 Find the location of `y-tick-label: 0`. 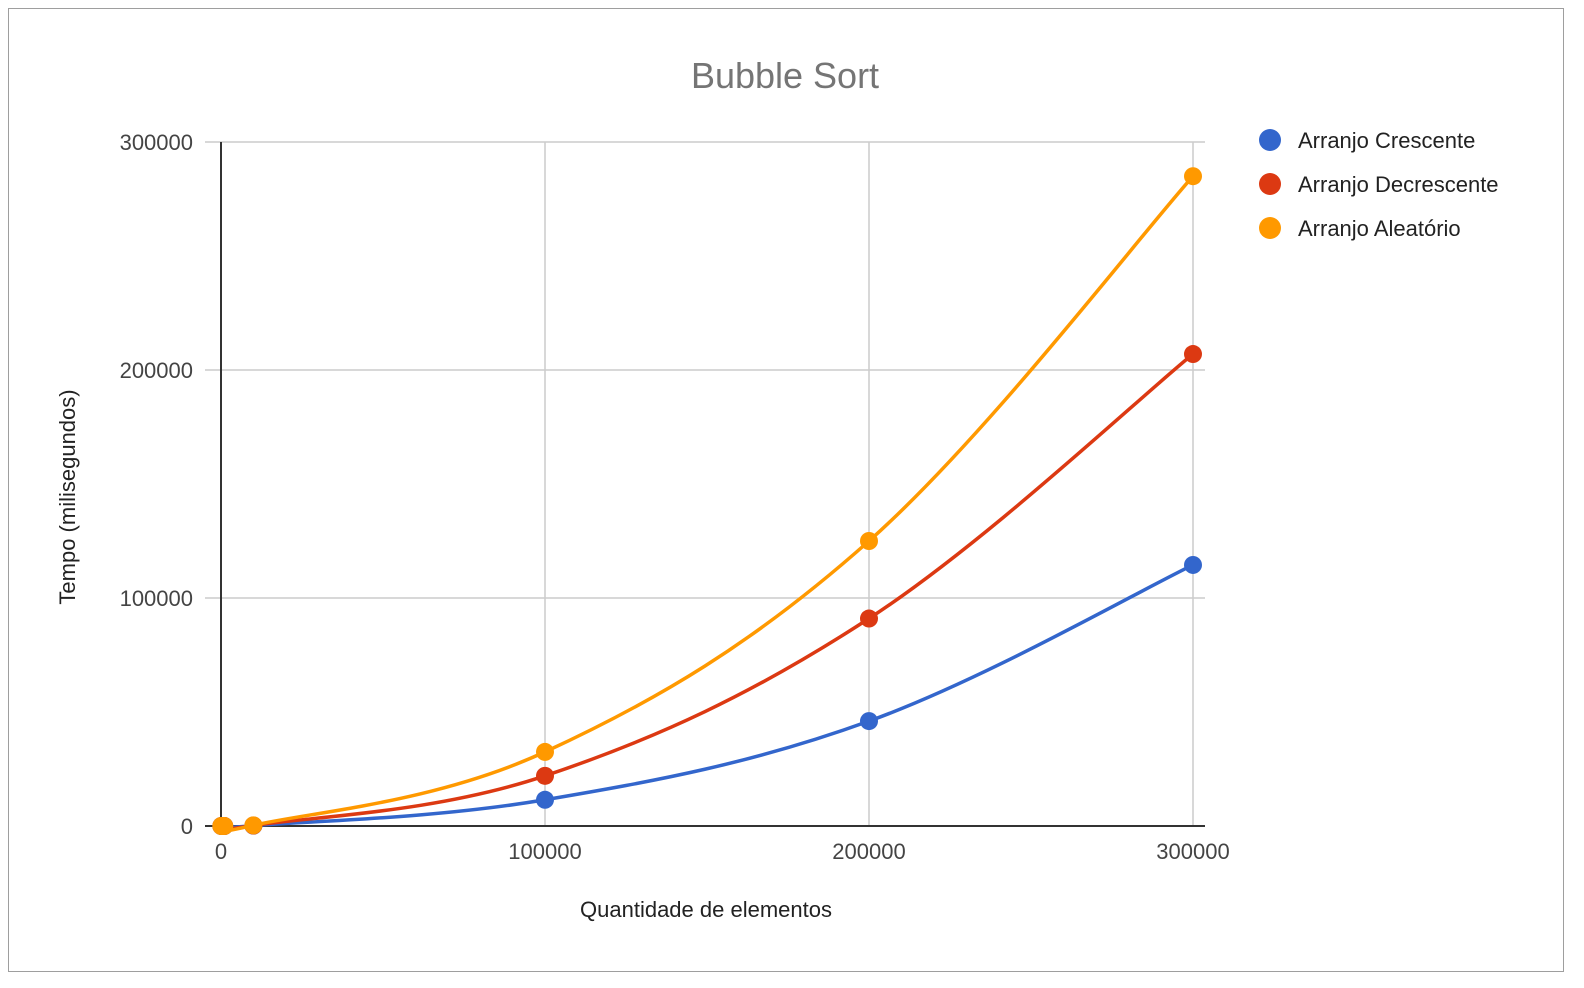

y-tick-label: 0 is located at coordinates (187, 826).